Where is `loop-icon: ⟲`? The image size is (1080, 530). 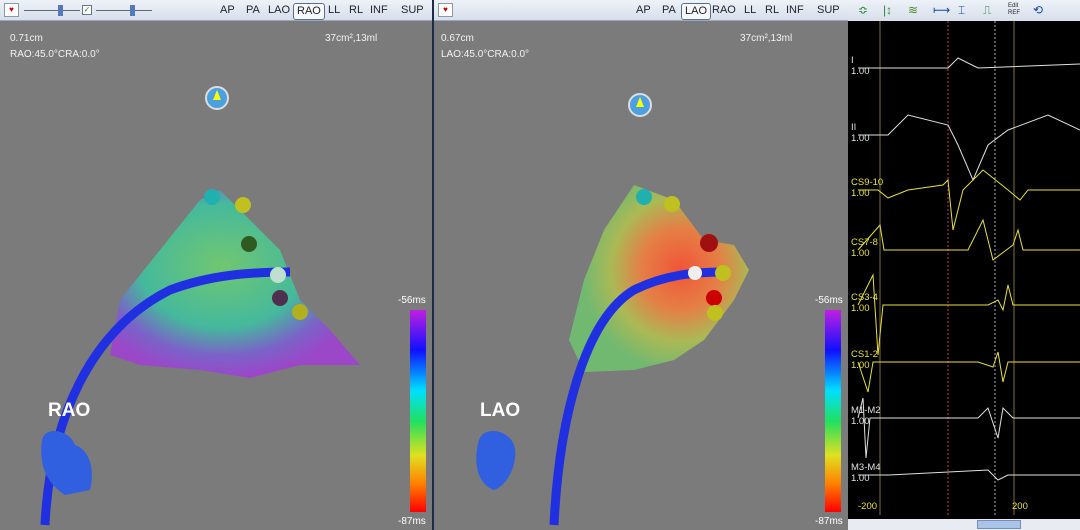
loop-icon: ⟲ is located at coordinates (1038, 10).